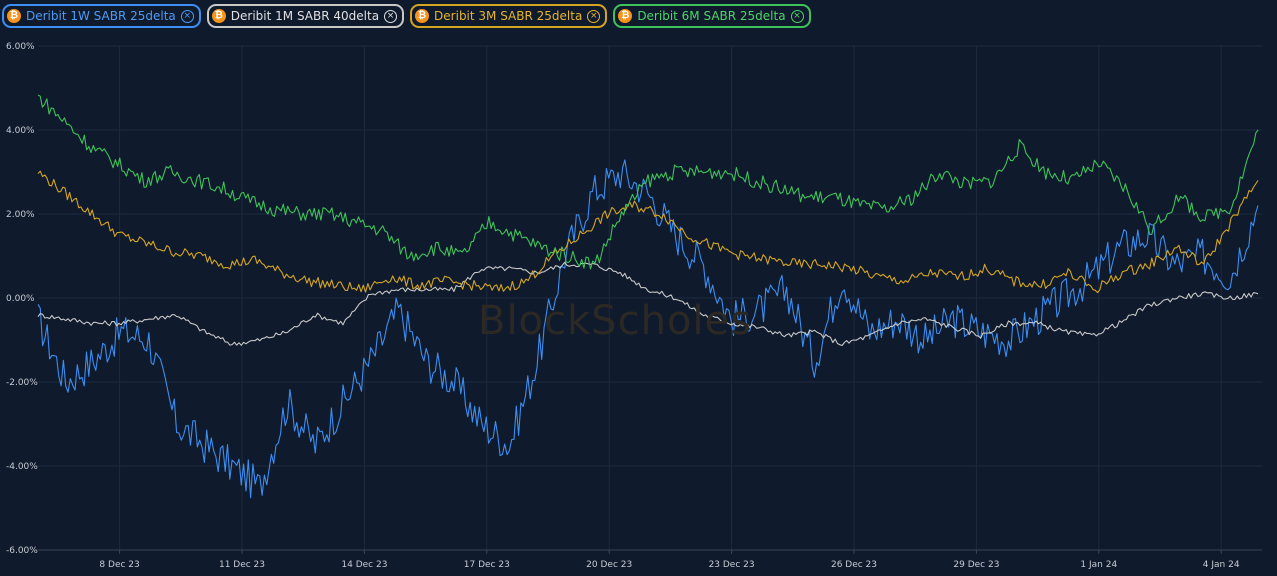 This screenshot has height=576, width=1277. Describe the element at coordinates (20, 47) in the screenshot. I see `y-tick-label: 6.00%` at that location.